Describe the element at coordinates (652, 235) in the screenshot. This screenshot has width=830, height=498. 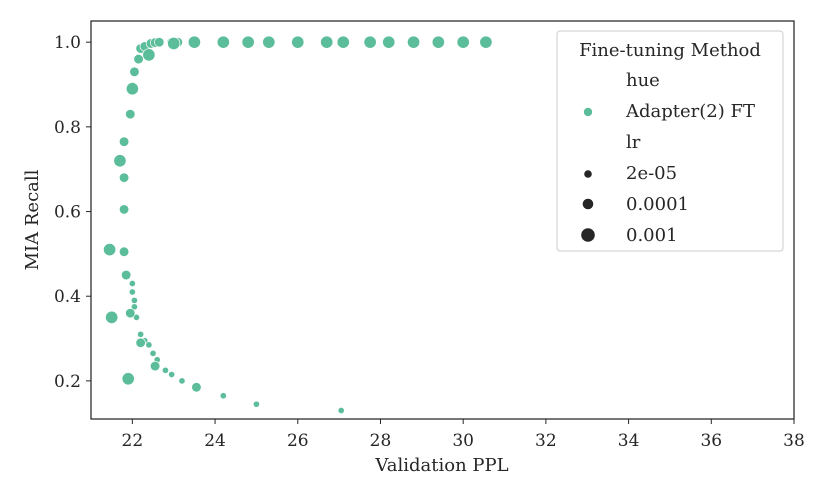
I see `legend-size-entry-large: 0.001` at that location.